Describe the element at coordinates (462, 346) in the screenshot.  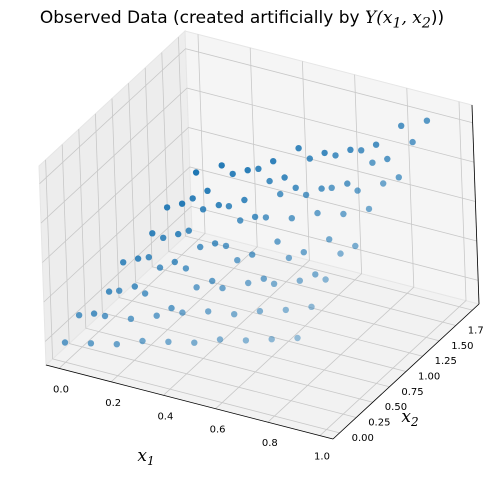
I see `y-tick-label: 1.50` at that location.